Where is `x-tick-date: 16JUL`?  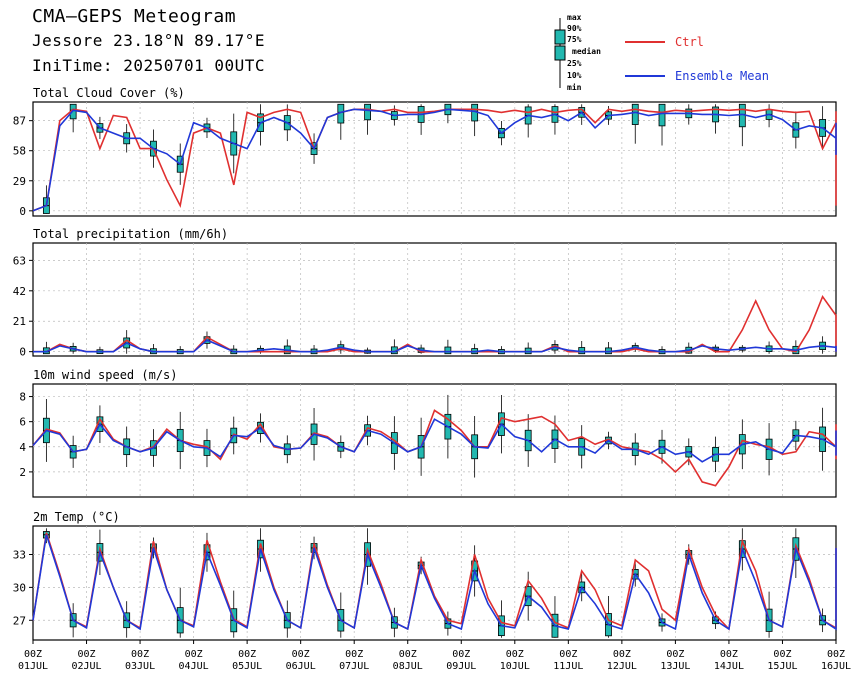 x-tick-date: 16JUL is located at coordinates (836, 666).